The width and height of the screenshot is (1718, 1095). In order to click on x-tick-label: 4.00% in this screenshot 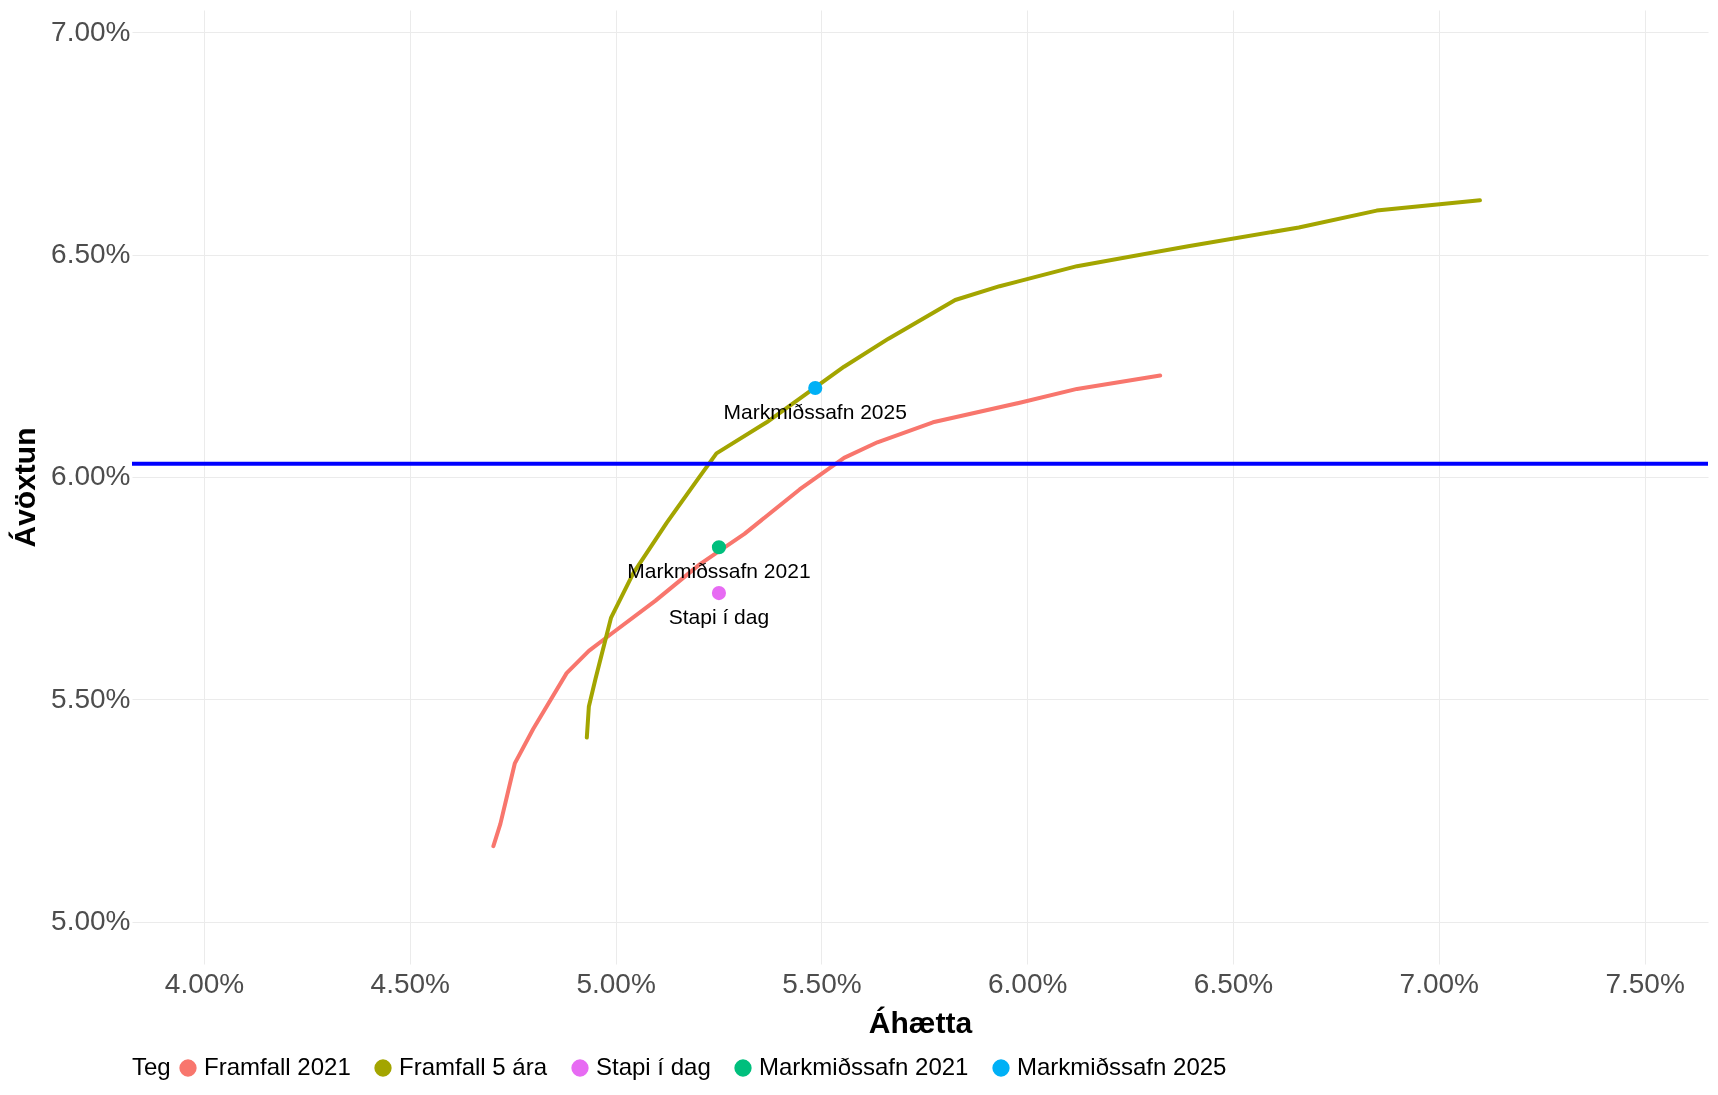, I will do `click(204, 983)`.